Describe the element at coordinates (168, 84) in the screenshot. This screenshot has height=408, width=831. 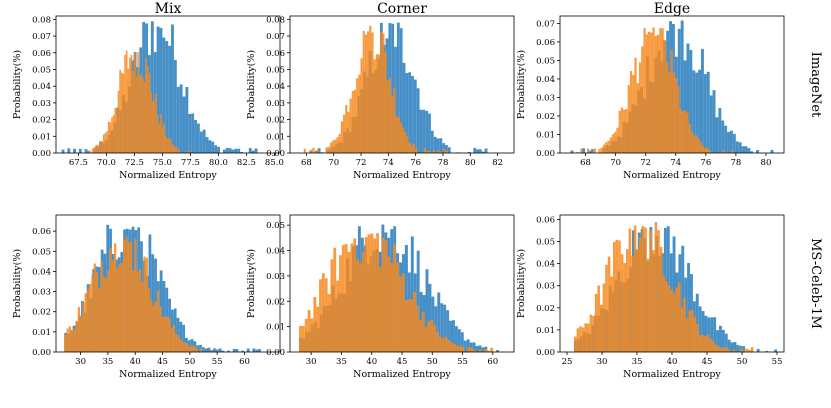
I see `plot-frame` at that location.